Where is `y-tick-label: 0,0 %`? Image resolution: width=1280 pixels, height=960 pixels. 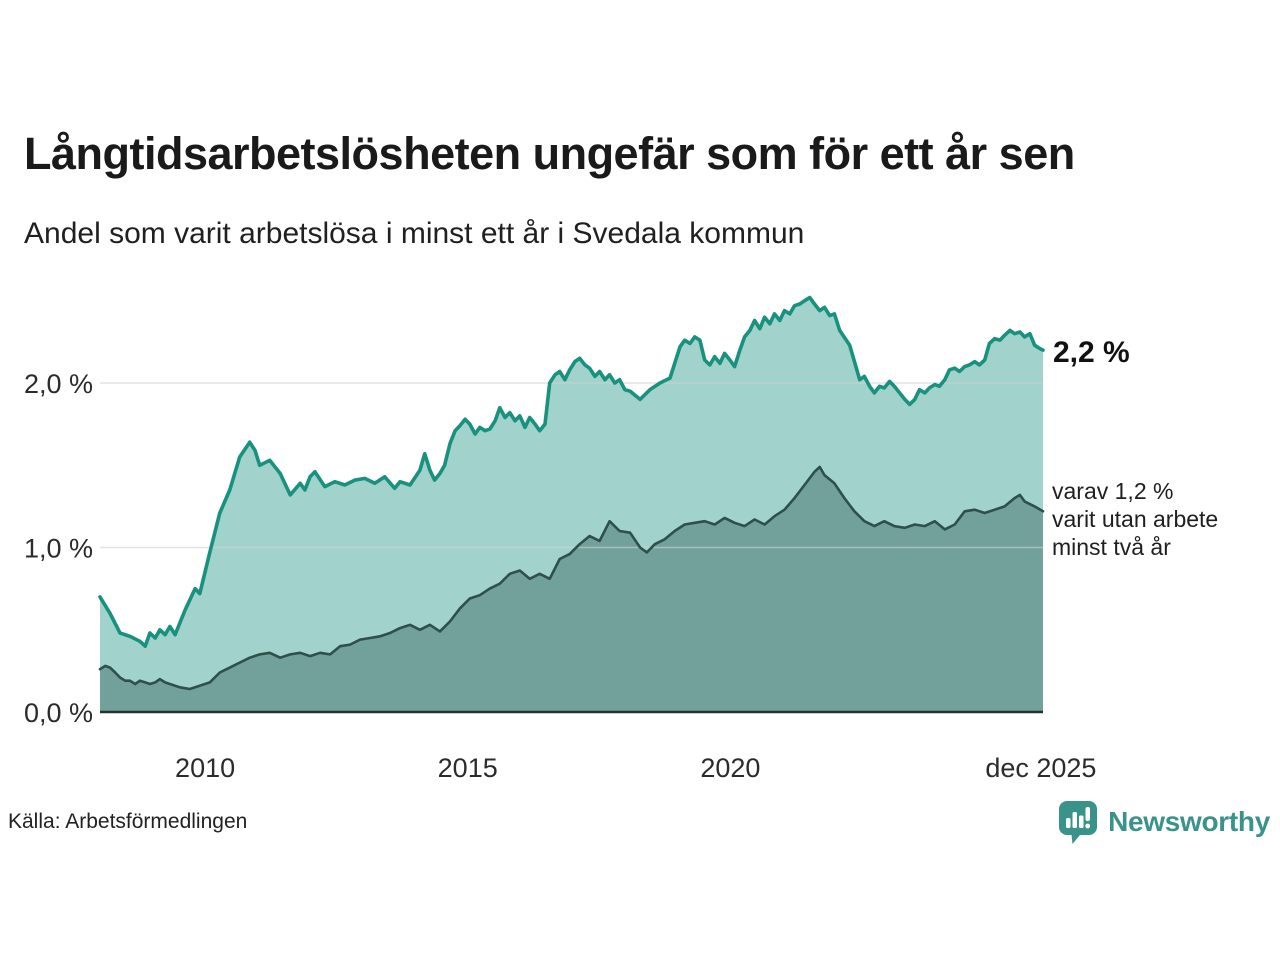
y-tick-label: 0,0 % is located at coordinates (58, 713).